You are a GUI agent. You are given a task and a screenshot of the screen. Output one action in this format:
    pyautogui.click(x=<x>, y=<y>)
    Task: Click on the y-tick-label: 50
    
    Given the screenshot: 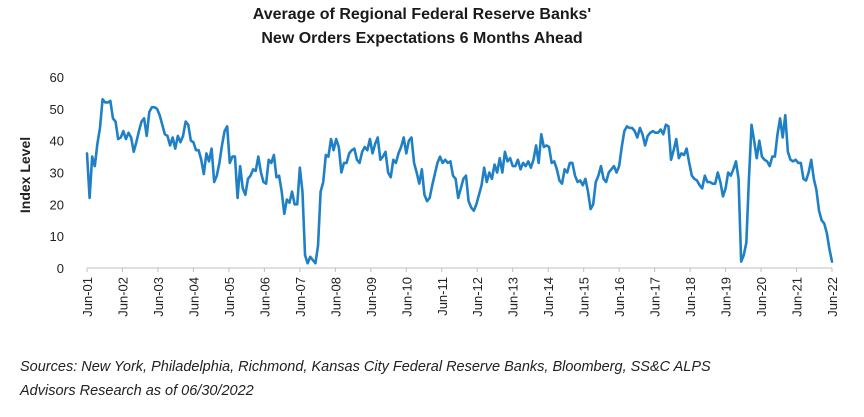 What is the action you would take?
    pyautogui.click(x=57, y=109)
    